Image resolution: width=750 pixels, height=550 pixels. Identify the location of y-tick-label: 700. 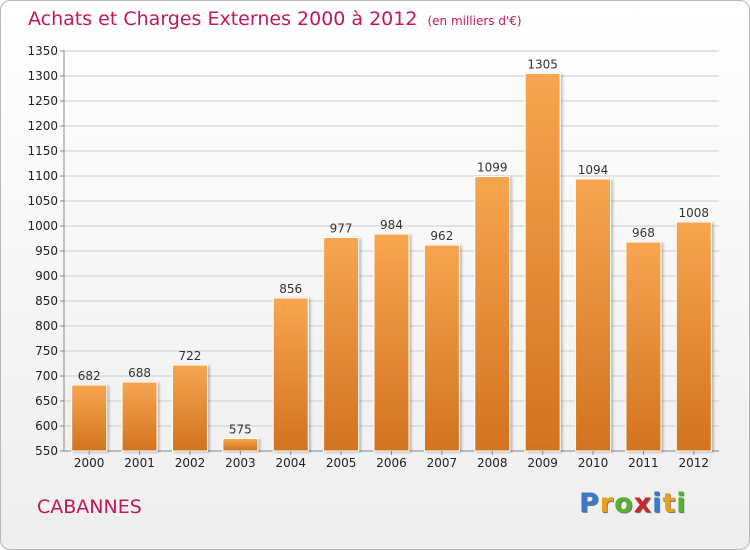
(46, 376).